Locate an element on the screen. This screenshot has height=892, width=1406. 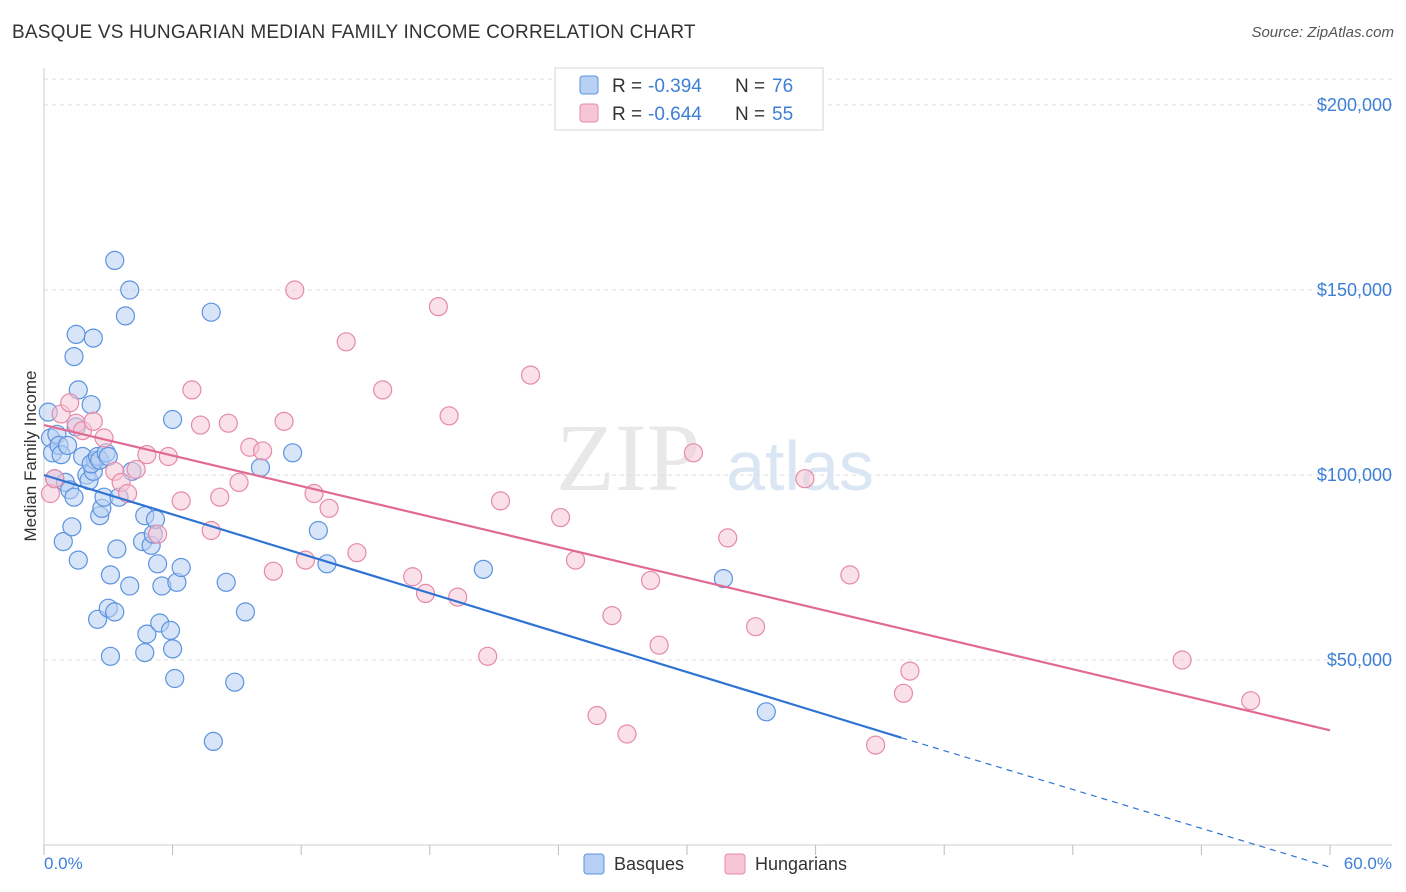
x-ticks is located at coordinates (687, 850).